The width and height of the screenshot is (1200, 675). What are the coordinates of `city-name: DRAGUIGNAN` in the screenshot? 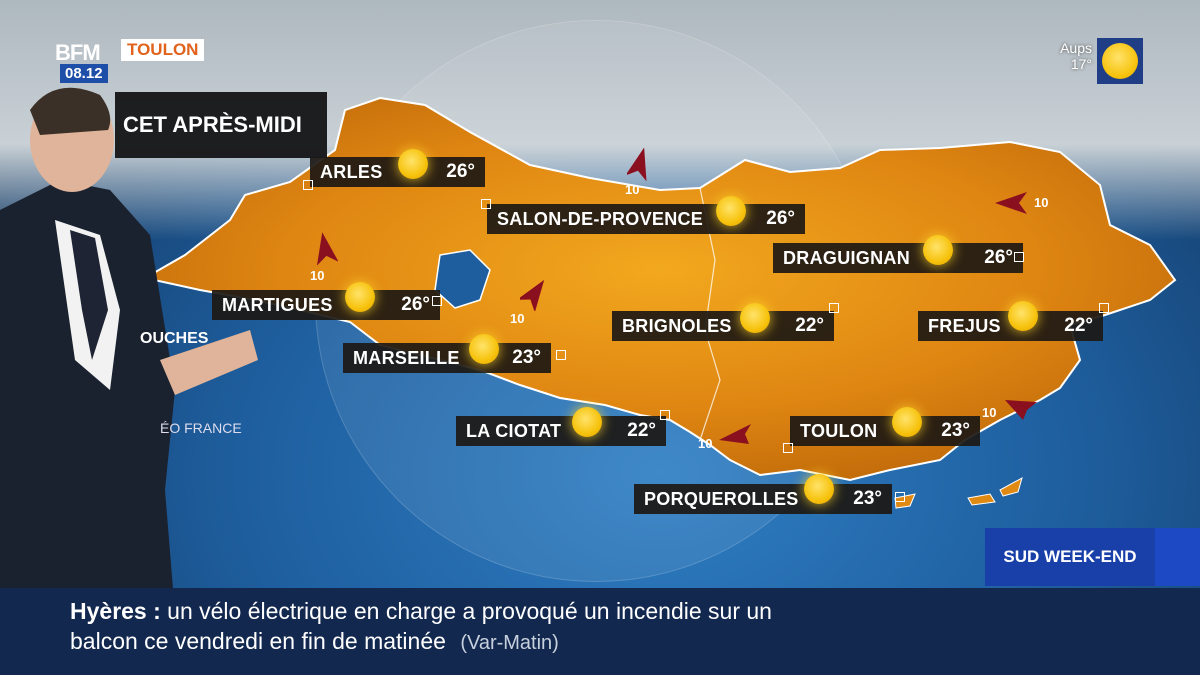 It's located at (846, 257).